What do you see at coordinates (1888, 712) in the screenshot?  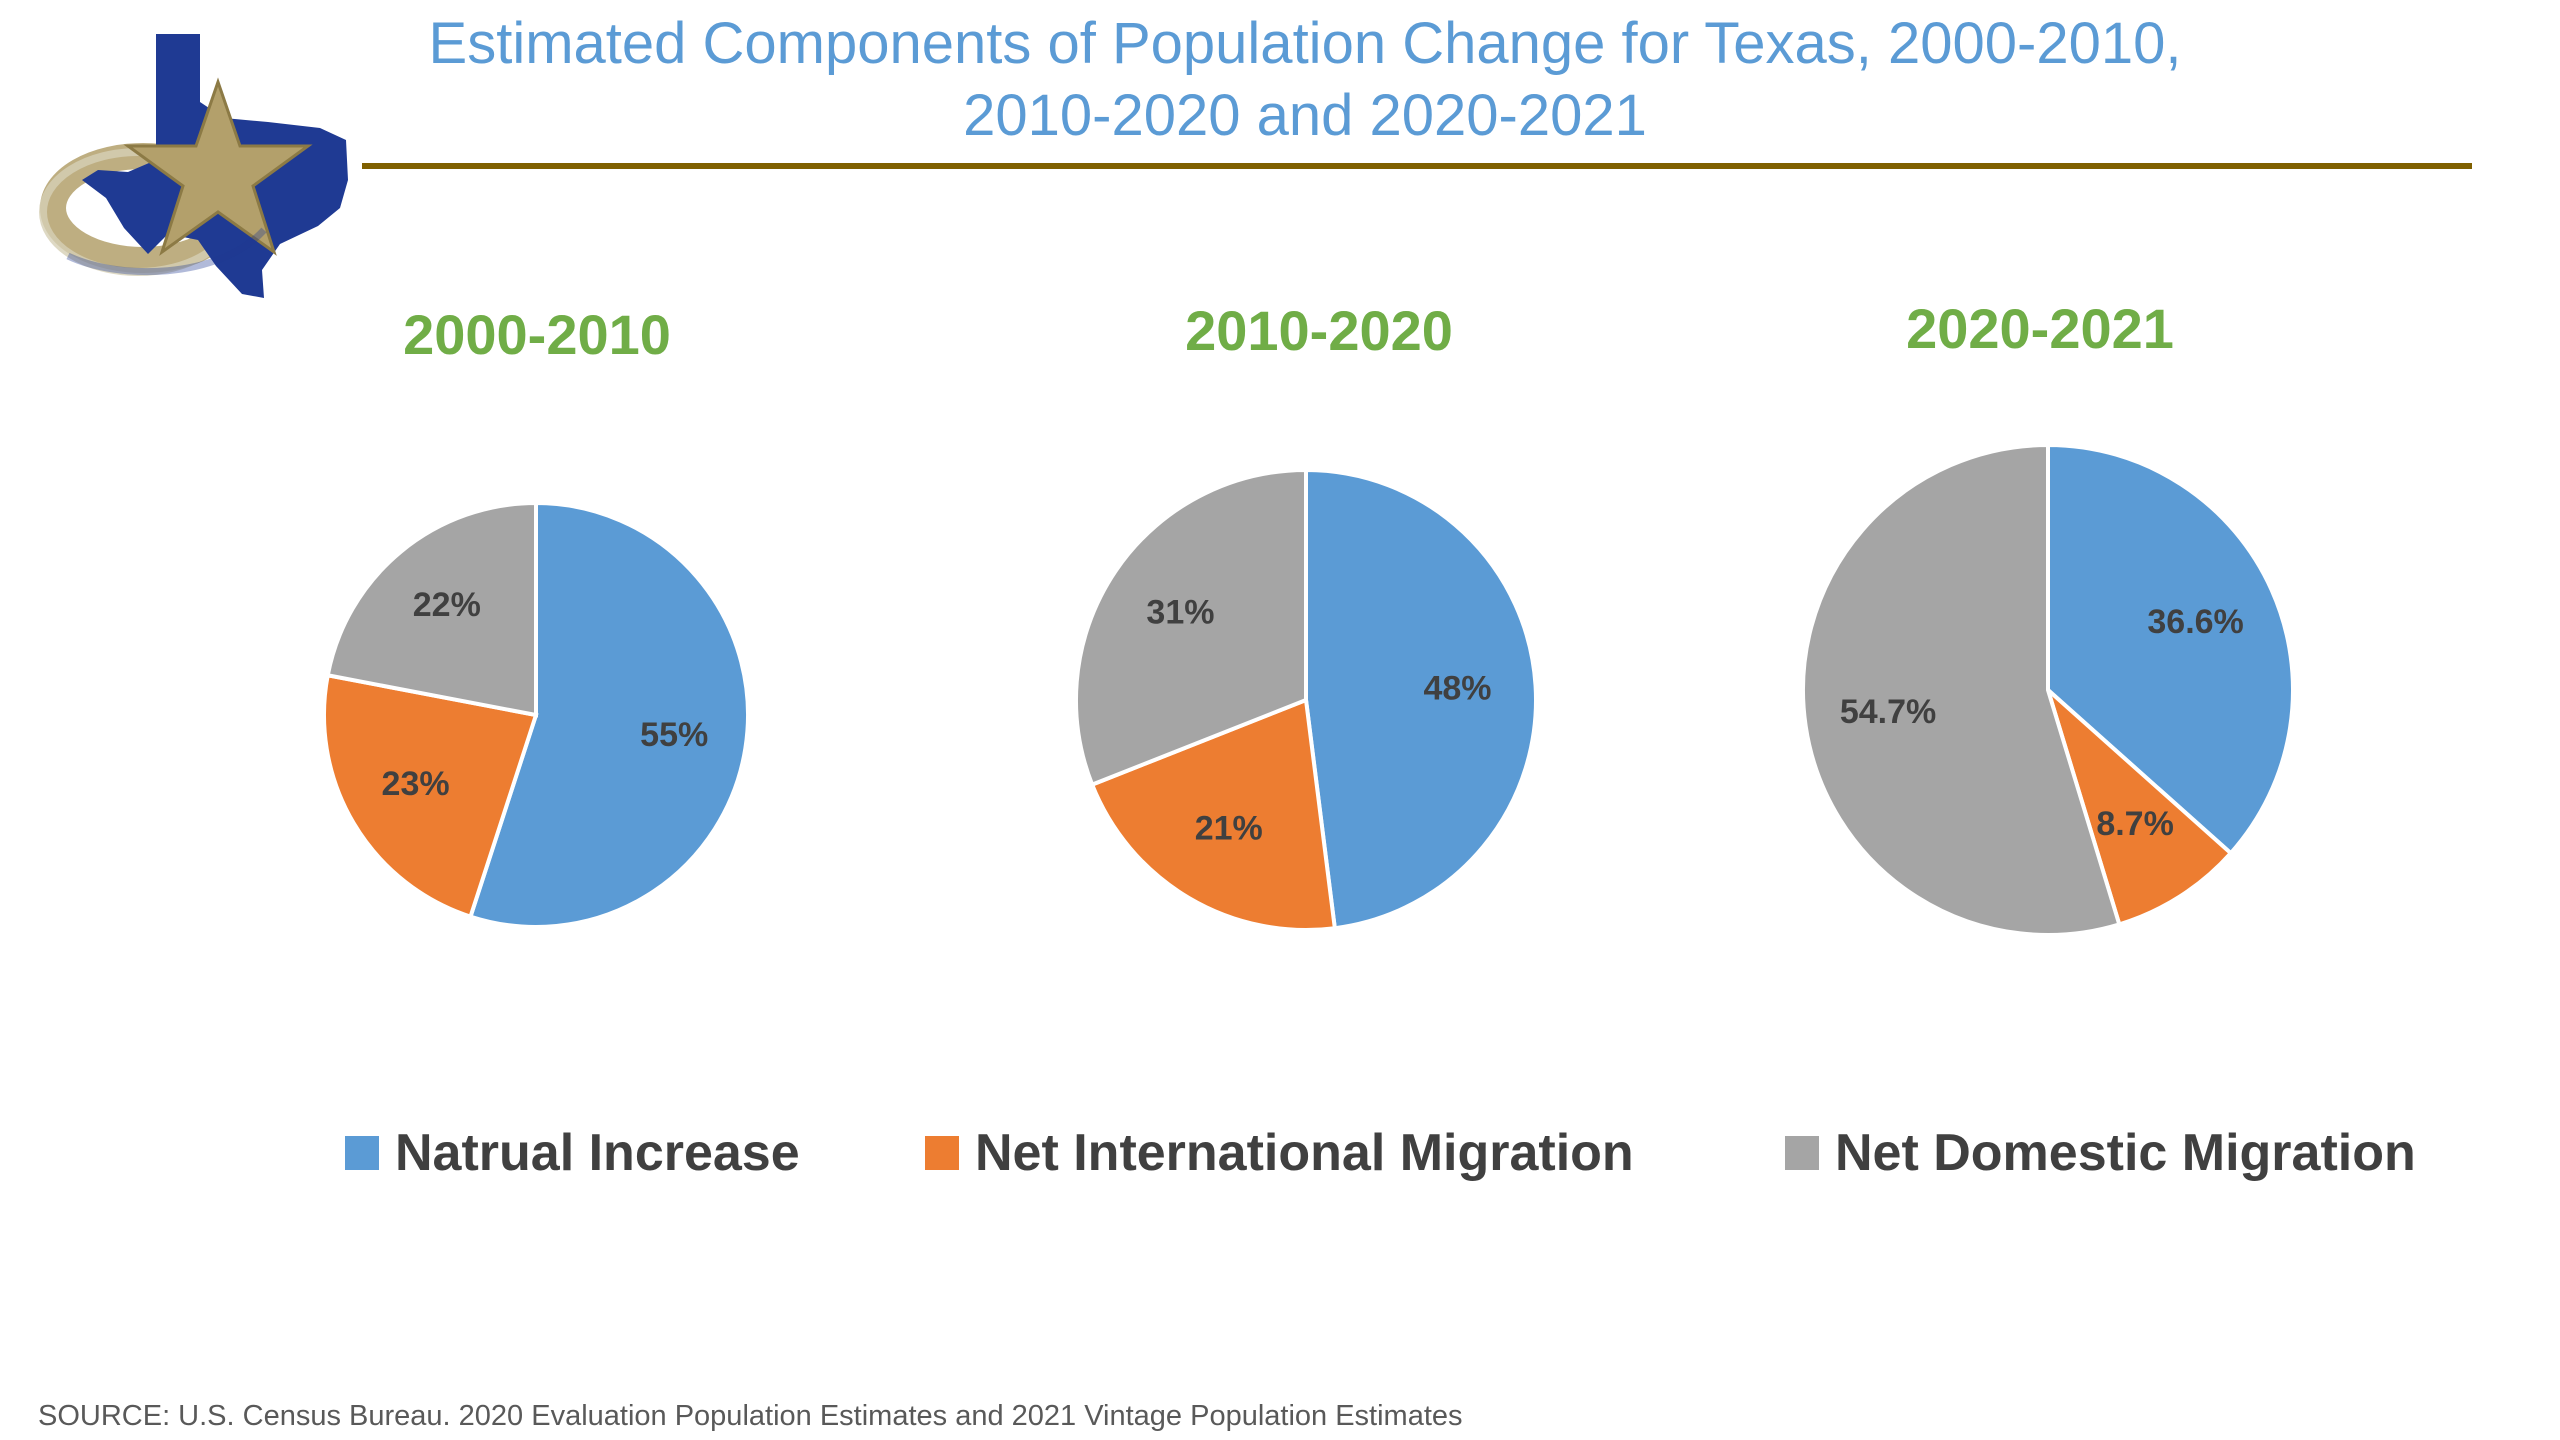 I see `pie-2-label-net-domestic-migration: 54.7%` at bounding box center [1888, 712].